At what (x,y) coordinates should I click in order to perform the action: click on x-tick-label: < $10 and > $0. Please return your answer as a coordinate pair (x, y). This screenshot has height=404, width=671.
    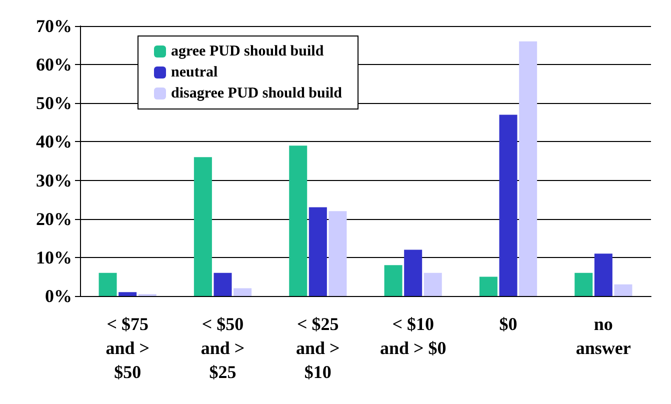
    Looking at the image, I should click on (413, 336).